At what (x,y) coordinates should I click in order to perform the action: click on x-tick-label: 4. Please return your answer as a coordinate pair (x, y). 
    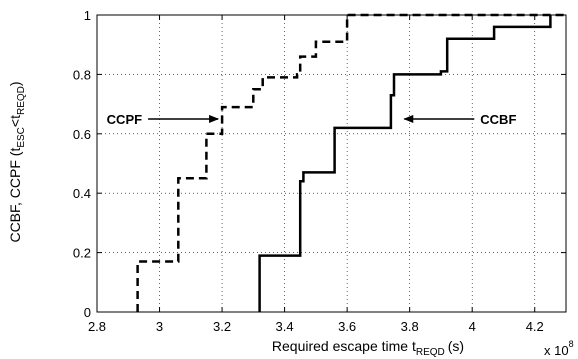
    Looking at the image, I should click on (472, 326).